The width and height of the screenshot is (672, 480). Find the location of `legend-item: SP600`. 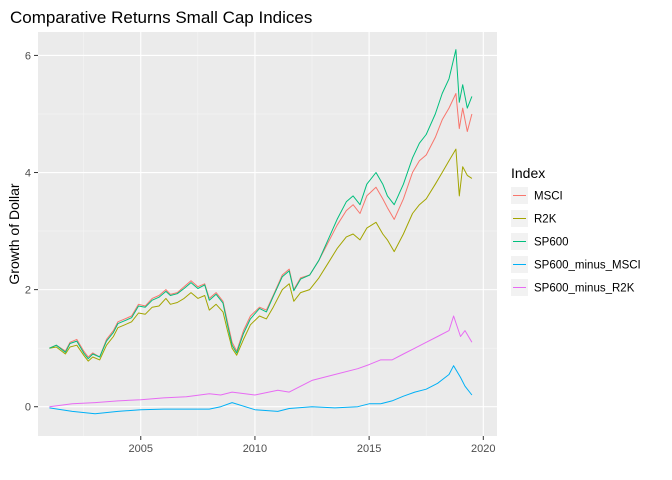

legend-item: SP600 is located at coordinates (540, 241).